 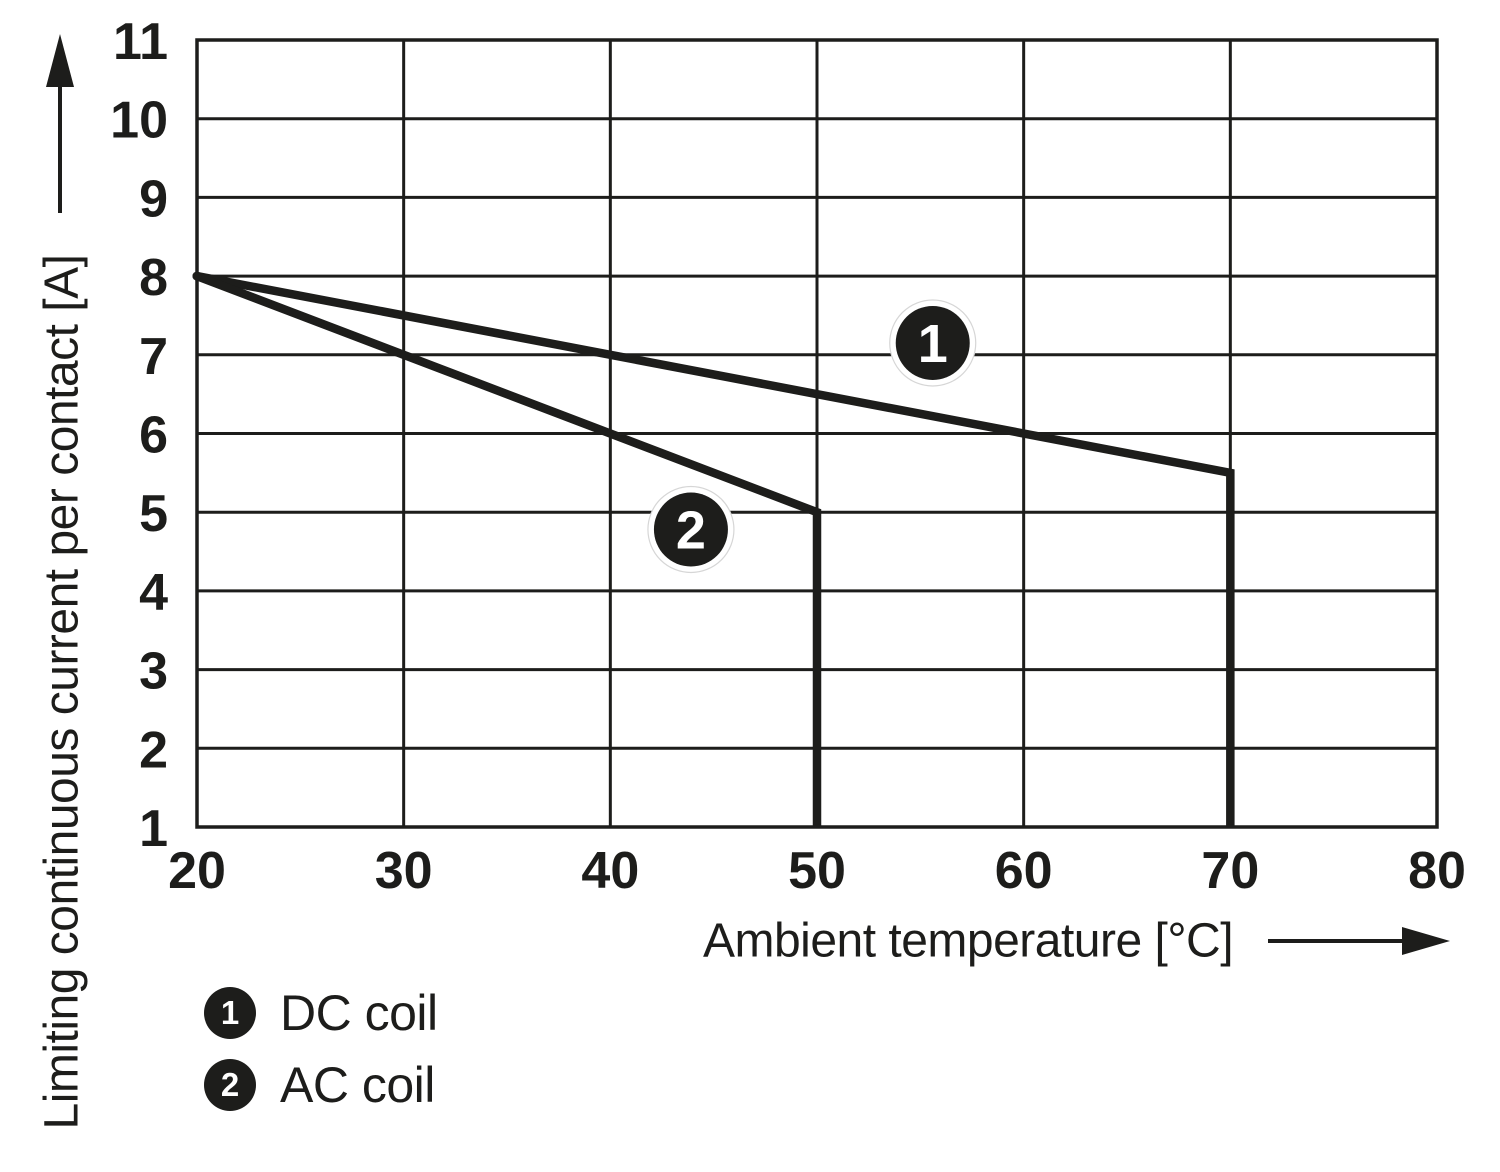 What do you see at coordinates (153, 593) in the screenshot?
I see `y-tick-label: 4` at bounding box center [153, 593].